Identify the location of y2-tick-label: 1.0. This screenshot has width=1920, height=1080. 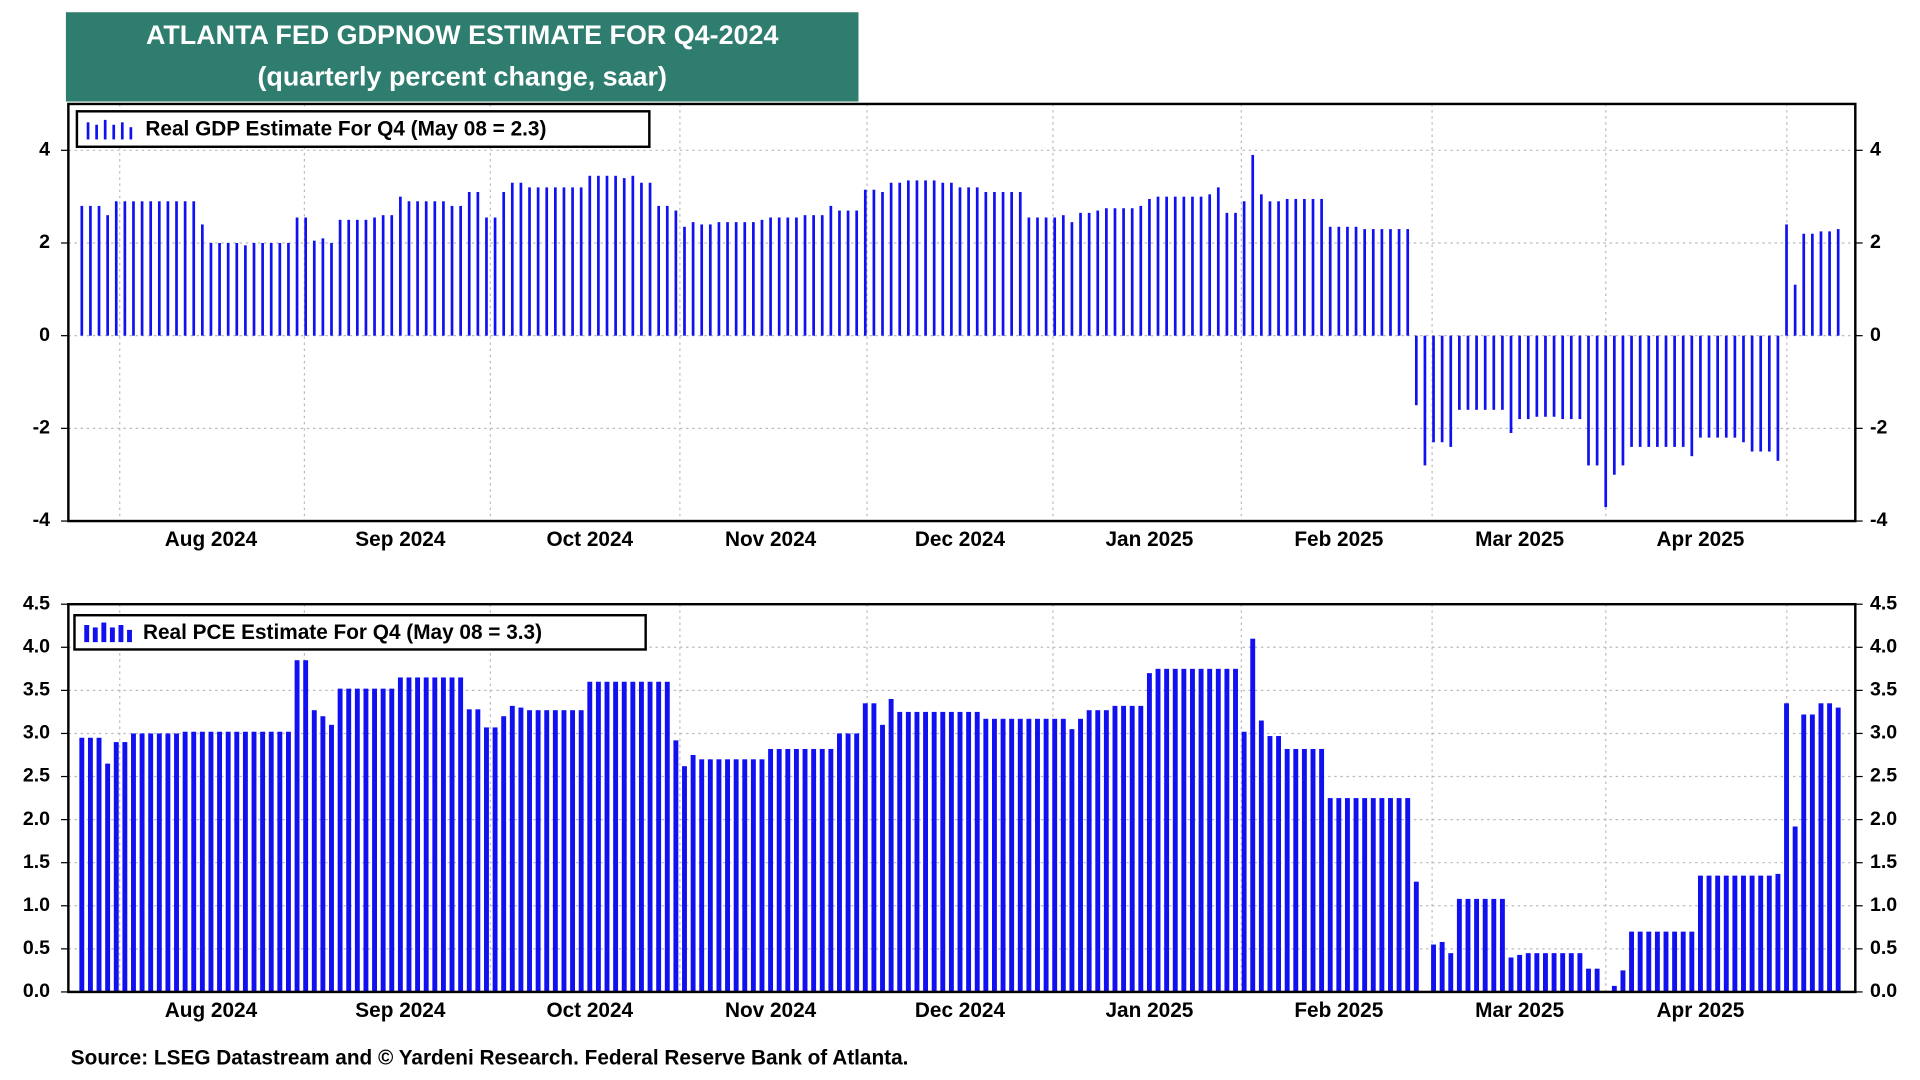
(1883, 905).